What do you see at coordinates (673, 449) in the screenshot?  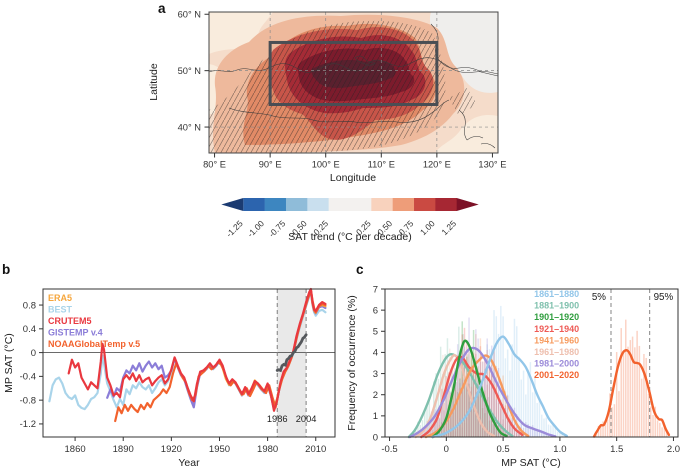 I see `x-tick-label: 2.0` at bounding box center [673, 449].